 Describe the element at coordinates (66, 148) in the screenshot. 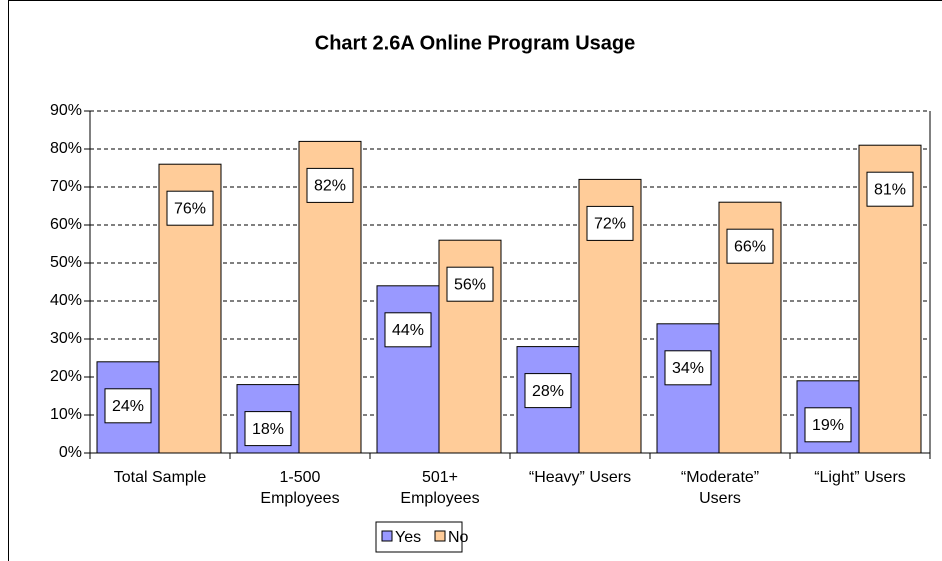

I see `y-tick-label: 80%` at that location.